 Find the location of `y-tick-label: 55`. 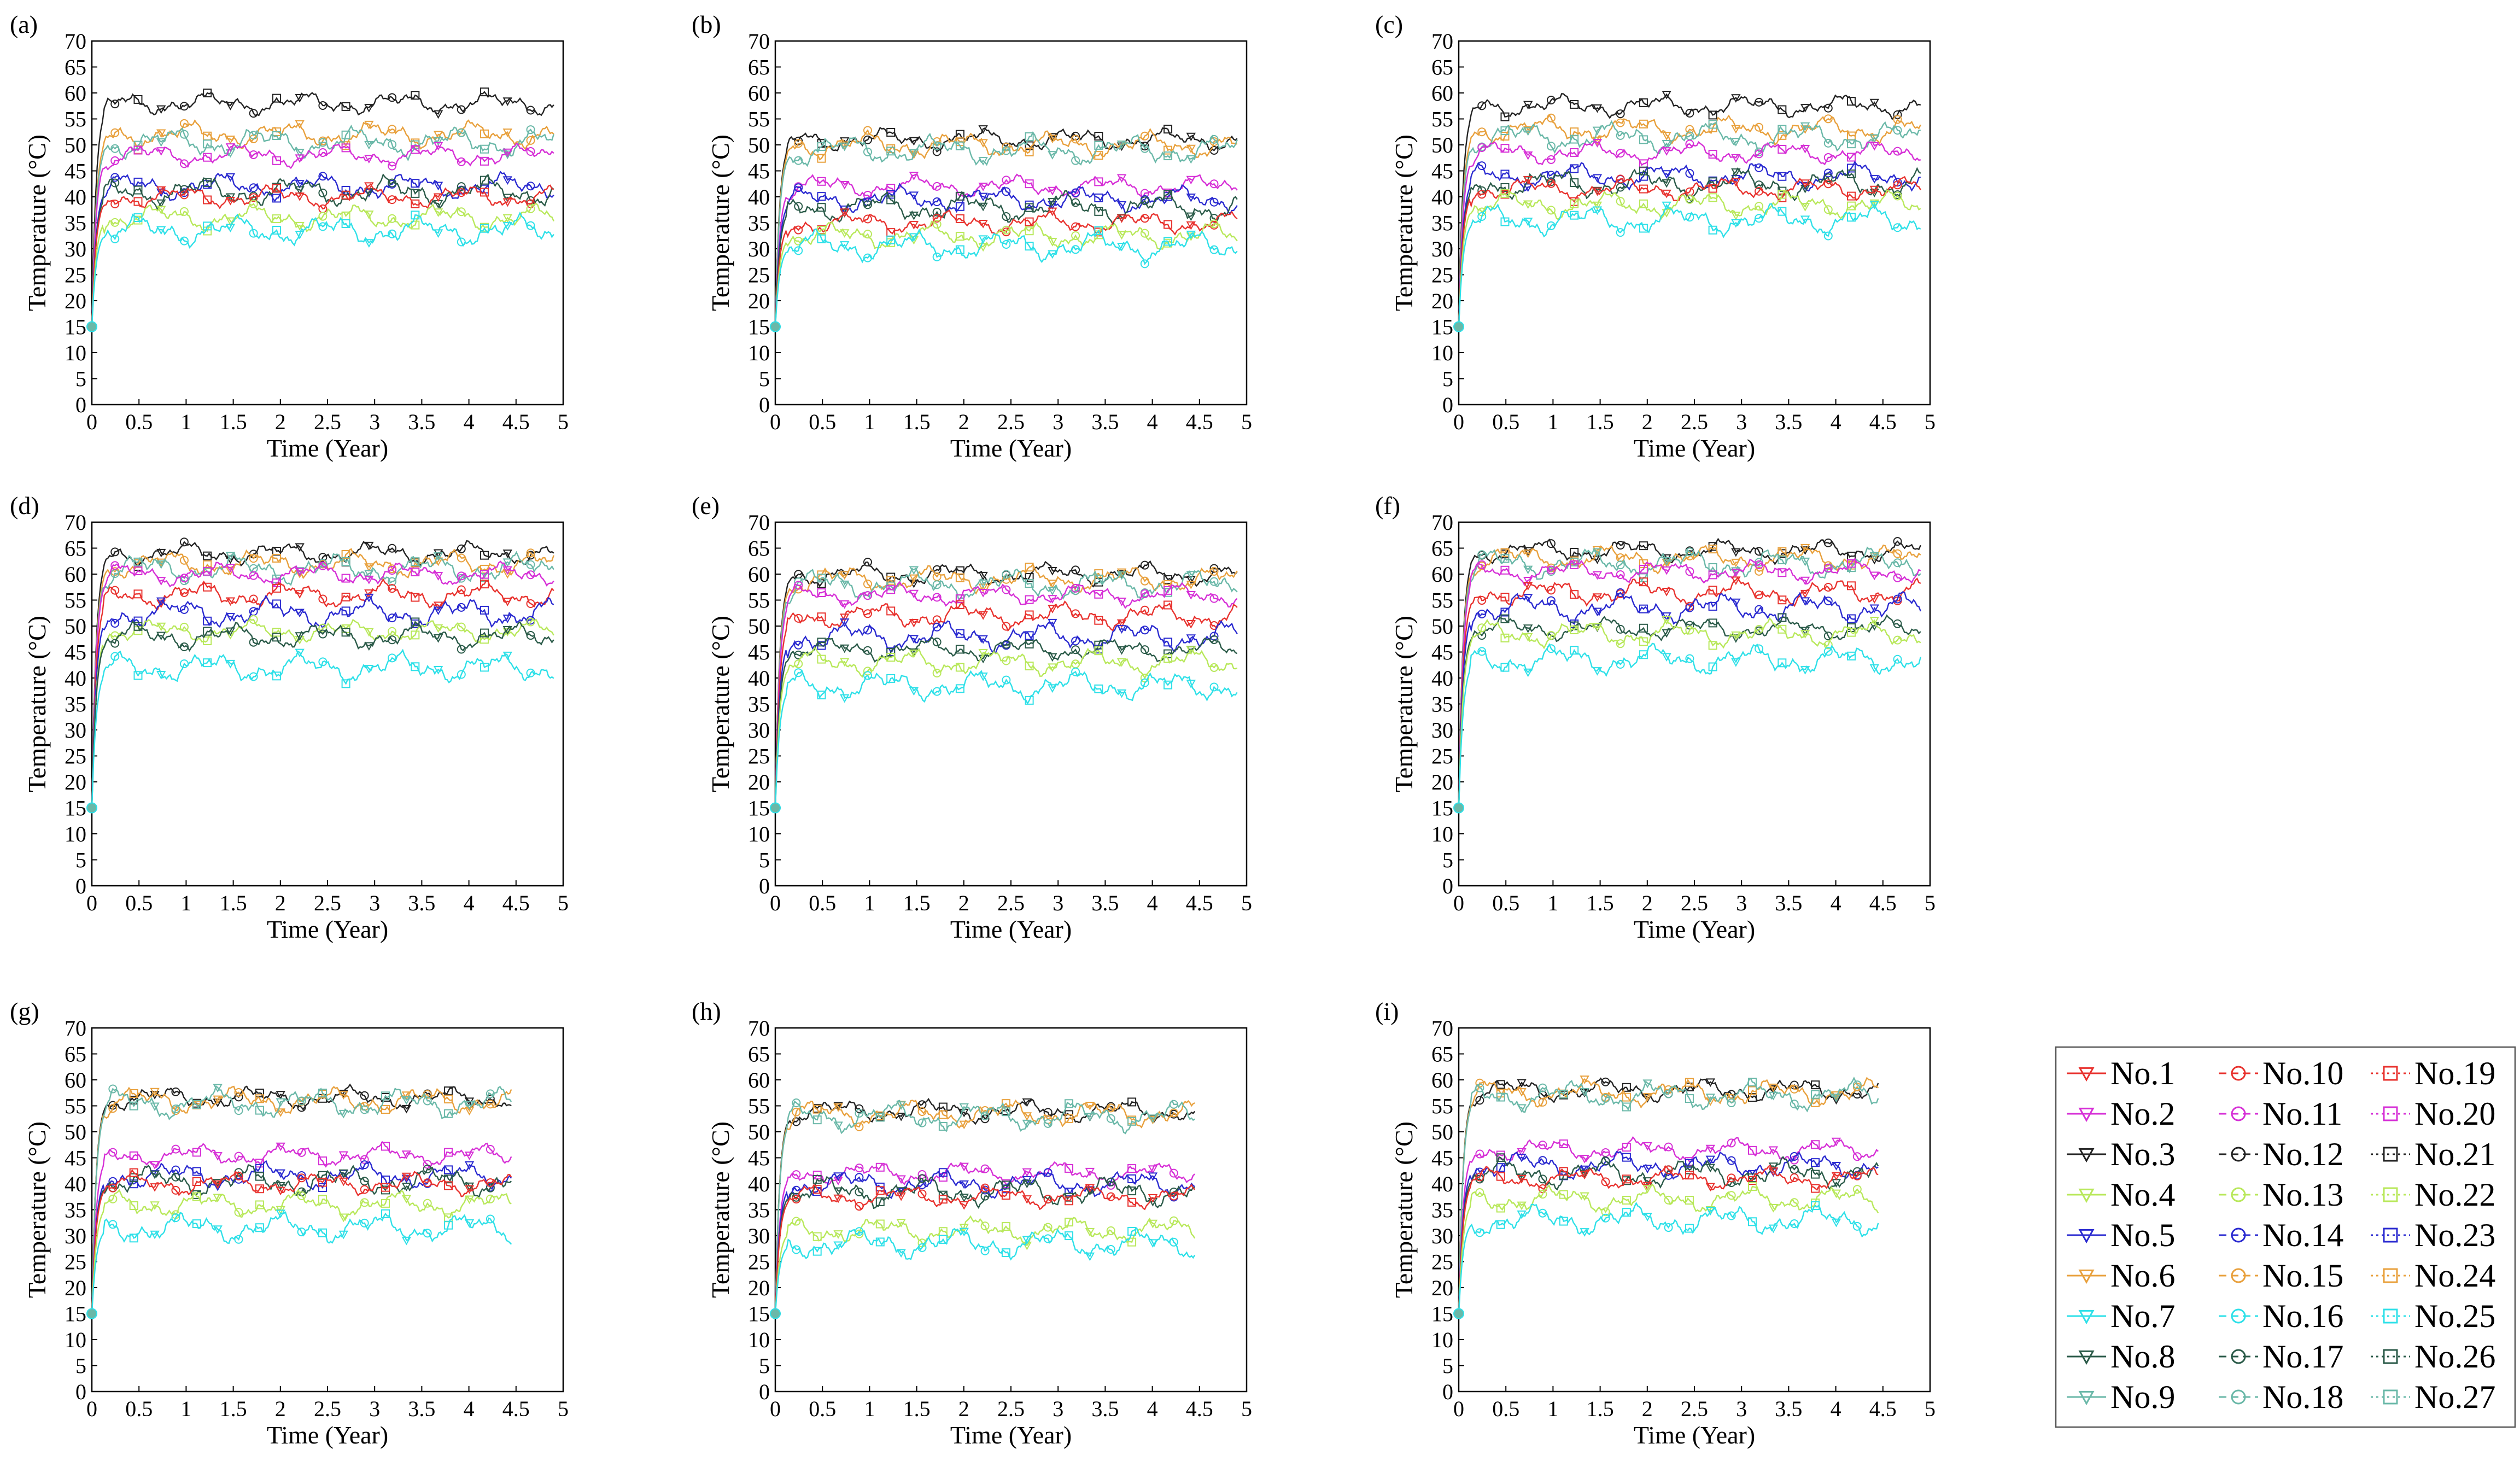

y-tick-label: 55 is located at coordinates (1442, 1106).